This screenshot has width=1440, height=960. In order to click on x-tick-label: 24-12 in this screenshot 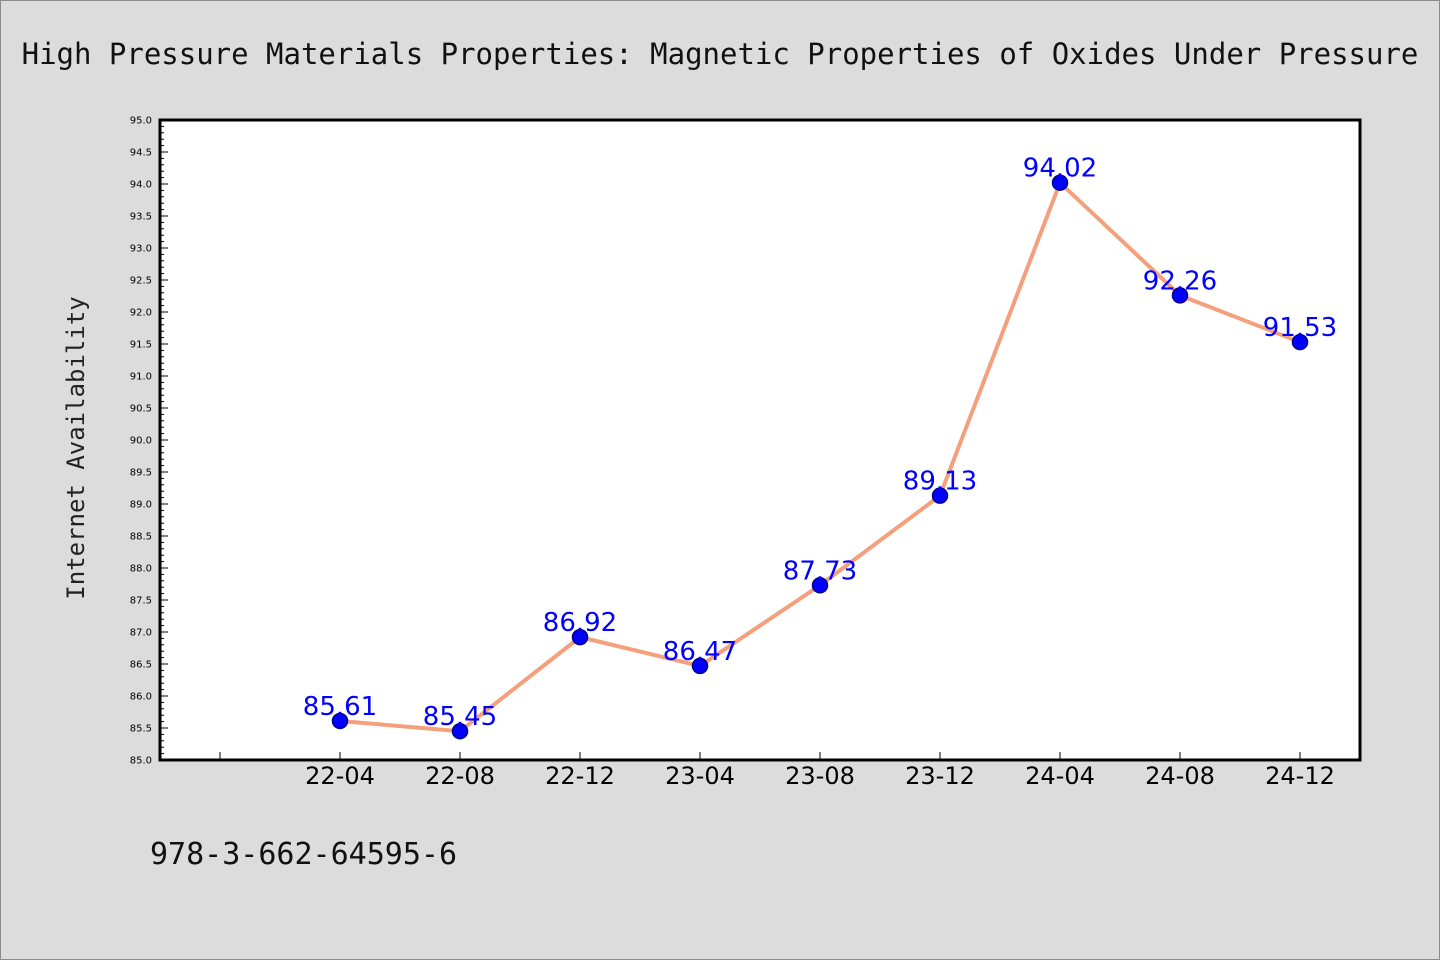, I will do `click(1300, 776)`.